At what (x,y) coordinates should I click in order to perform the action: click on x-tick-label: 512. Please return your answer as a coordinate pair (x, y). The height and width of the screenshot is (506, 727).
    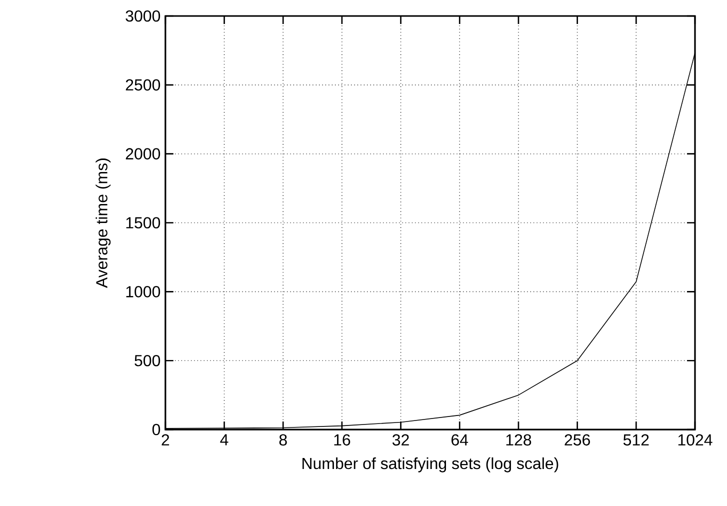
    Looking at the image, I should click on (636, 440).